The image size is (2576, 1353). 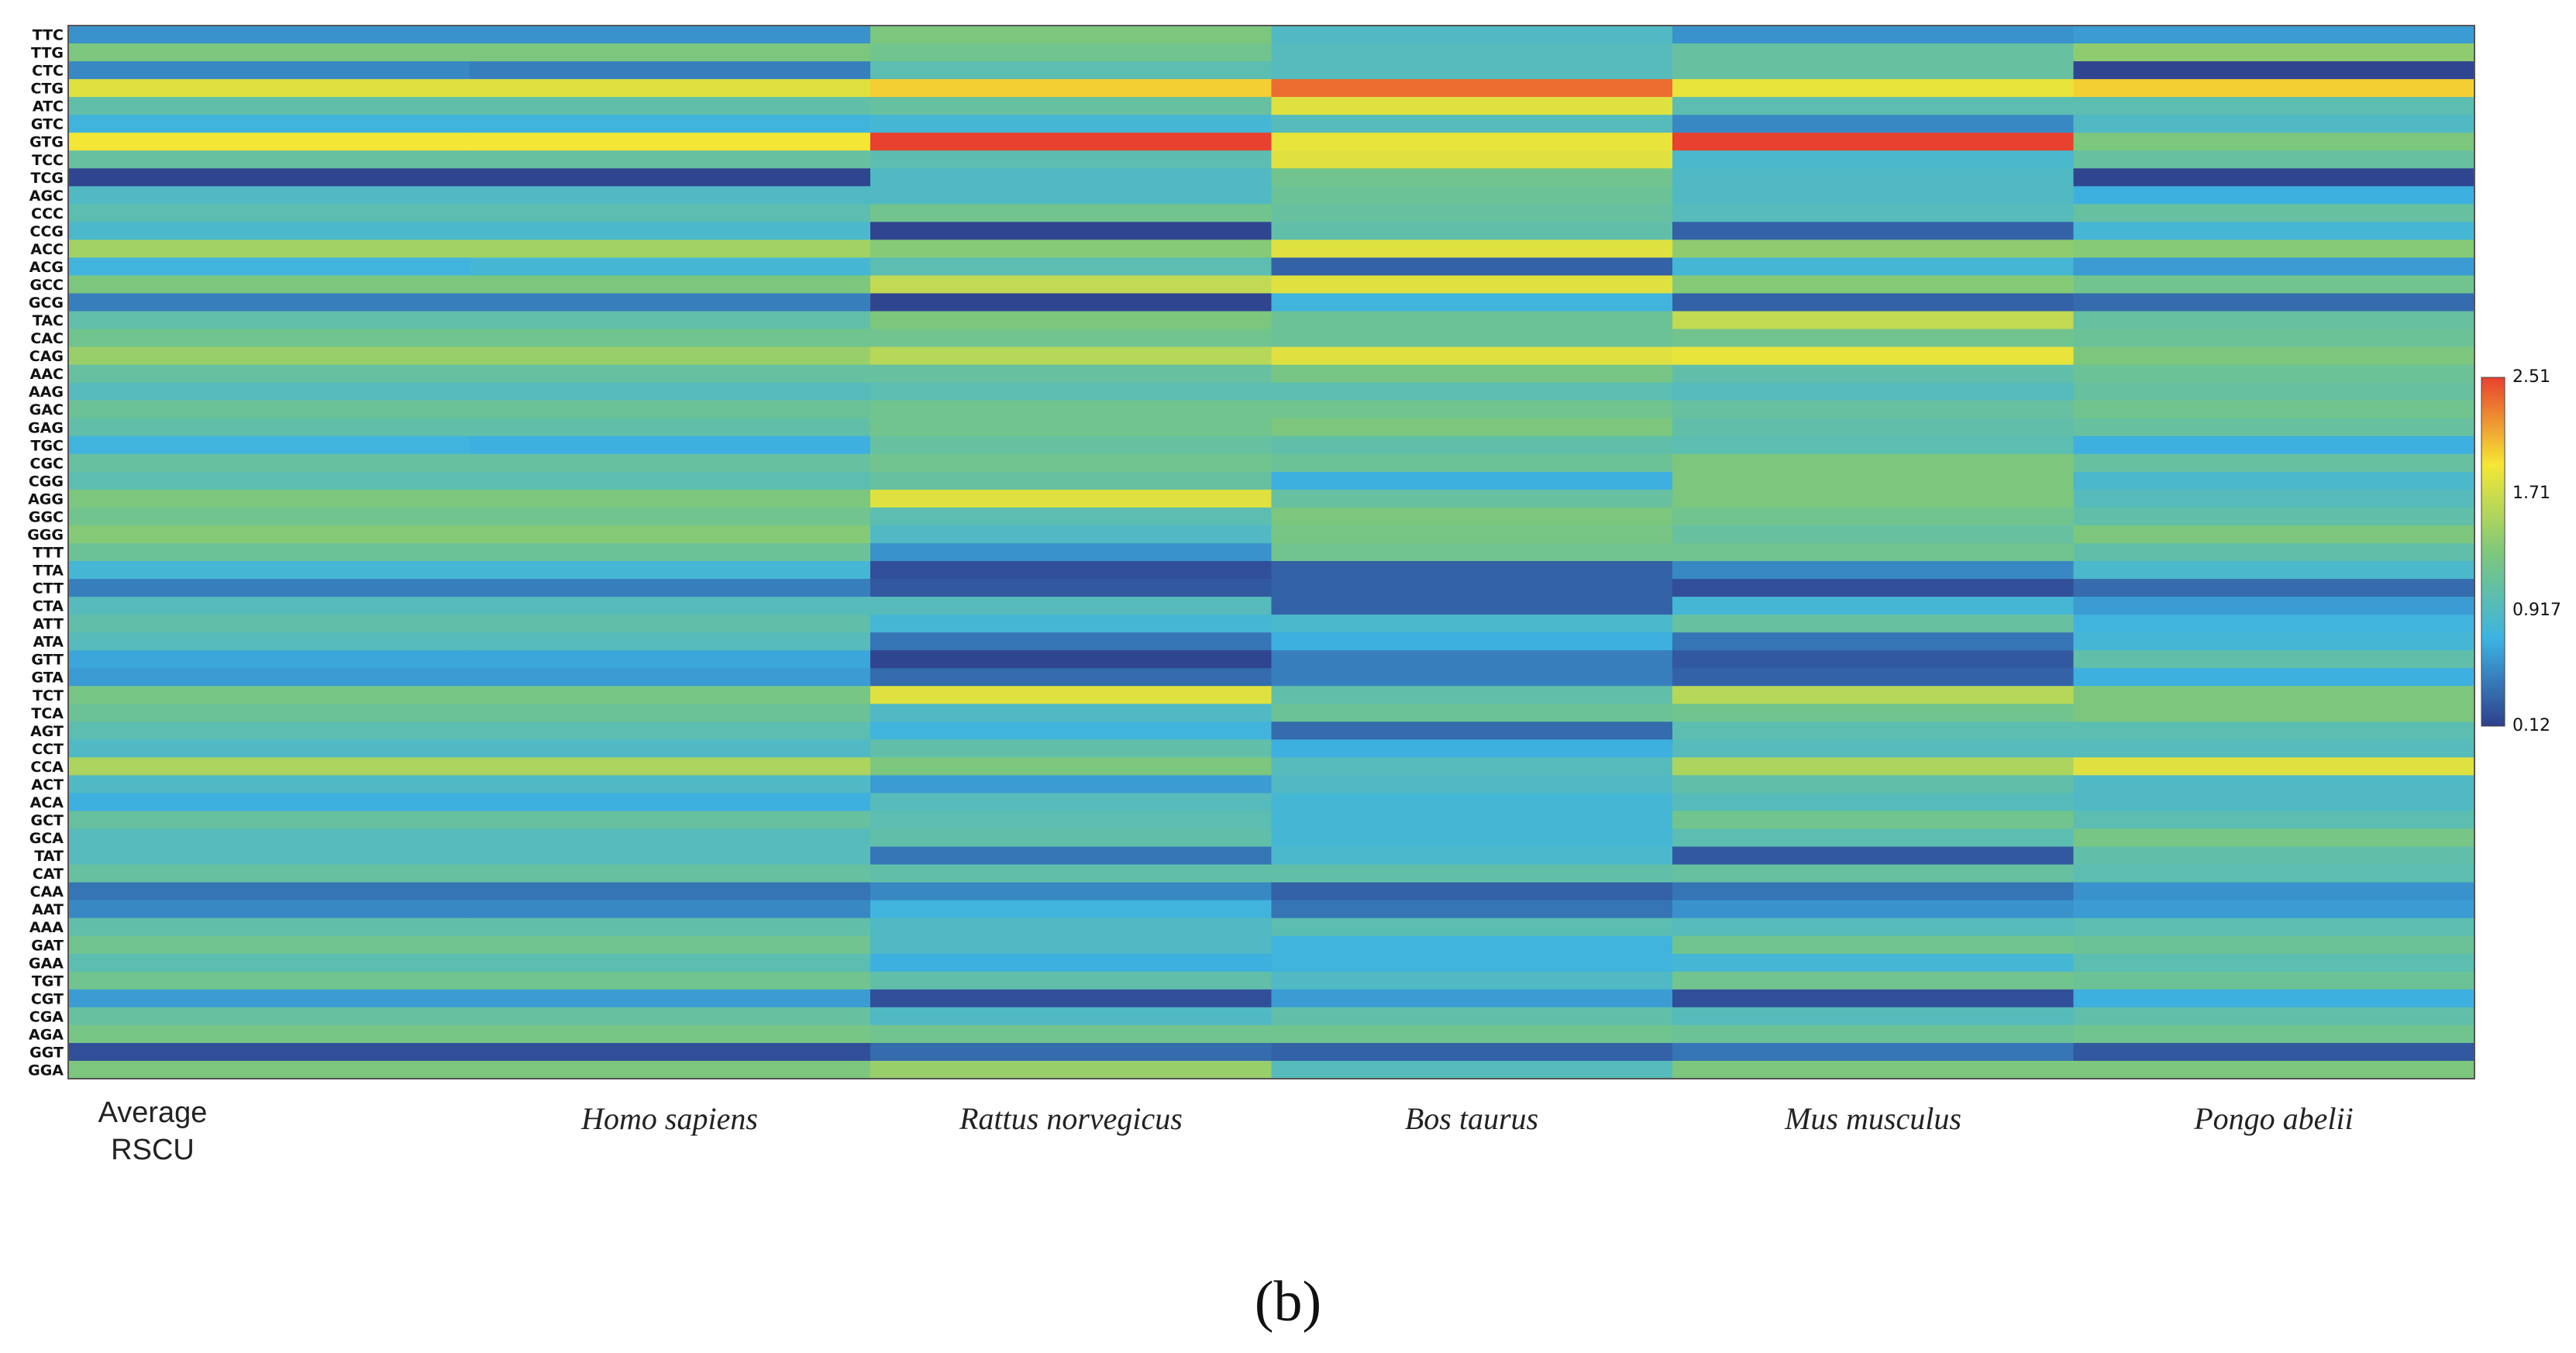 I want to click on column-label: Average RSCU, so click(x=153, y=1131).